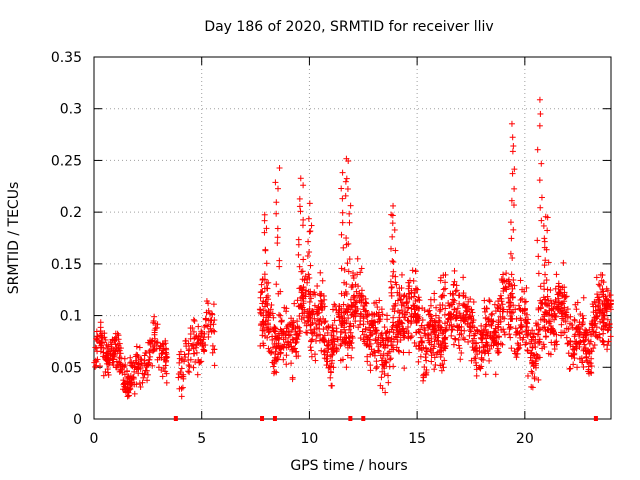  Describe the element at coordinates (66, 265) in the screenshot. I see `y-tick-label: 0.15` at that location.